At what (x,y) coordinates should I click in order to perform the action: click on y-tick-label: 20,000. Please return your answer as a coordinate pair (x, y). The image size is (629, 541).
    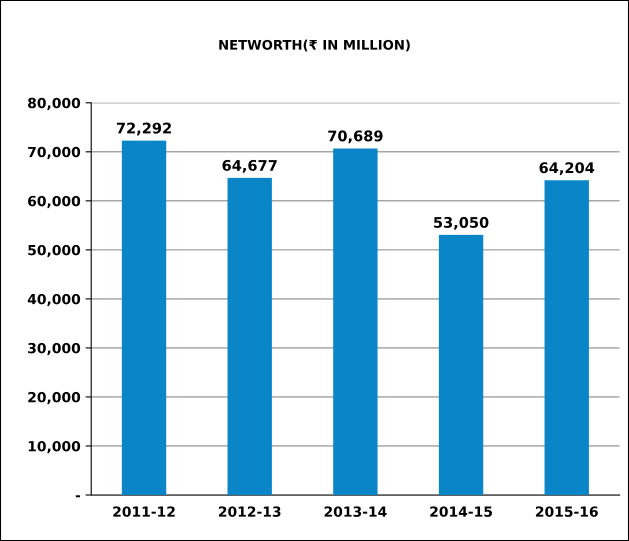
    Looking at the image, I should click on (54, 398).